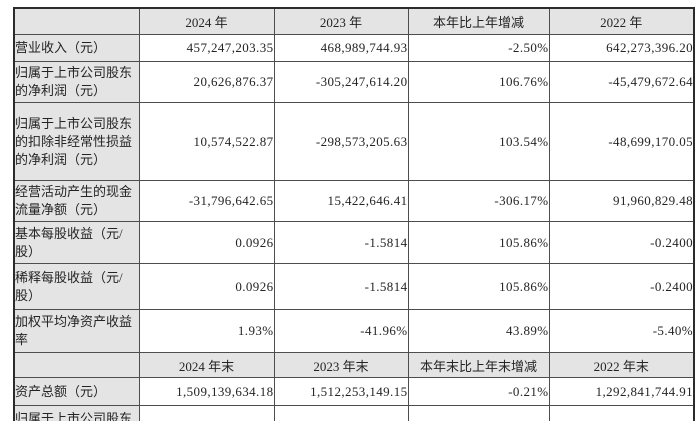  Describe the element at coordinates (341, 201) in the screenshot. I see `value-cell: 15,422,646.41` at that location.